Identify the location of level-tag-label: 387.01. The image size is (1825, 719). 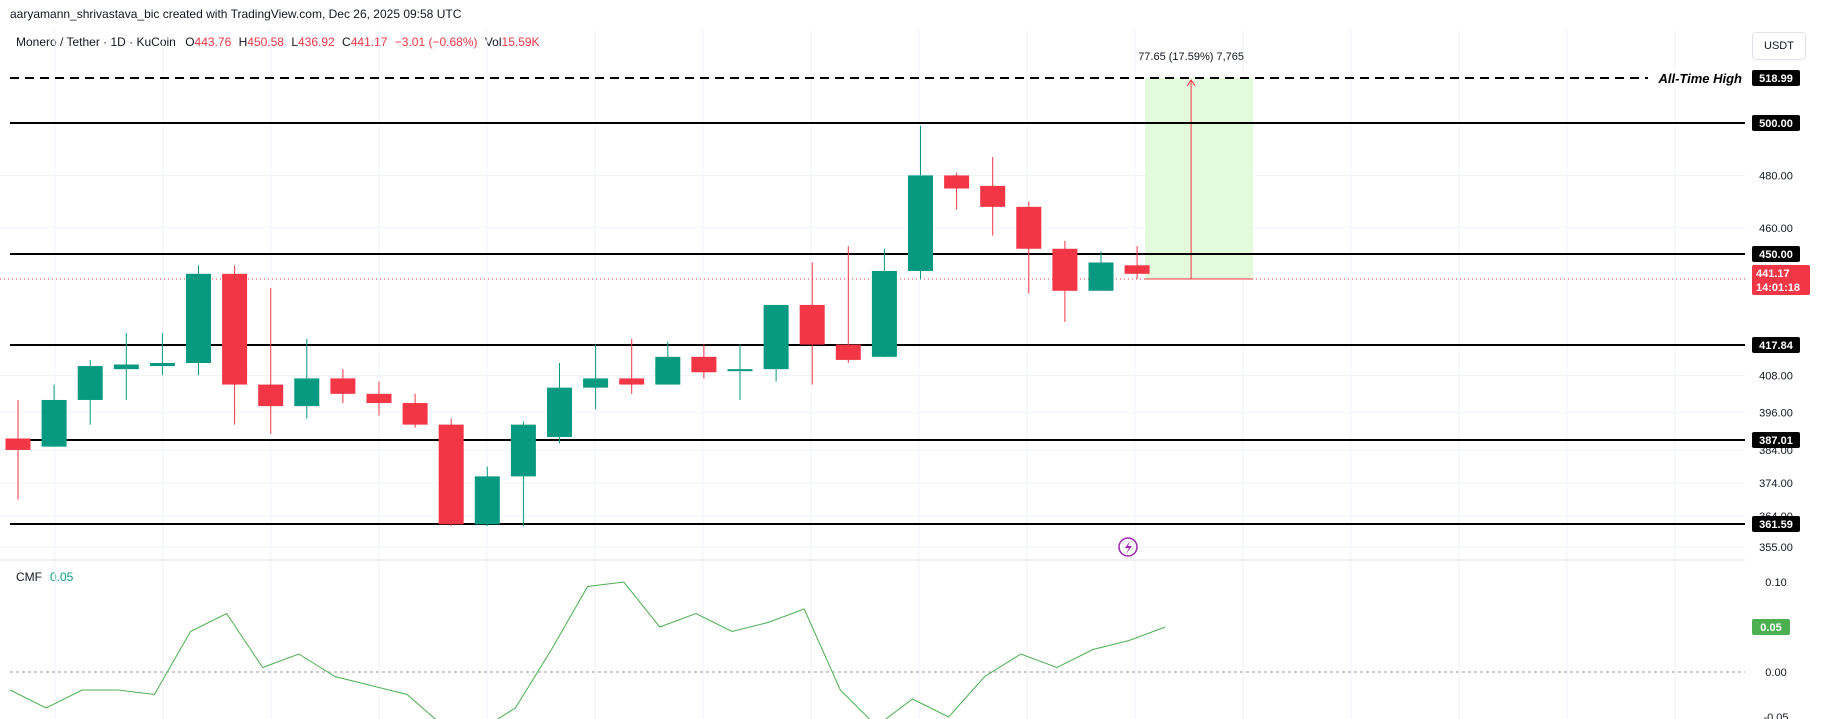
(1776, 441).